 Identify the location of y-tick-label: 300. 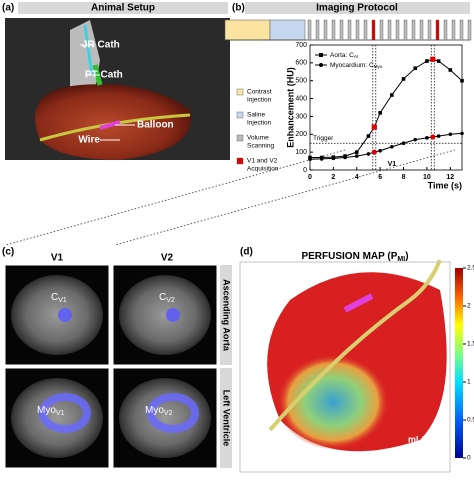
(301, 116).